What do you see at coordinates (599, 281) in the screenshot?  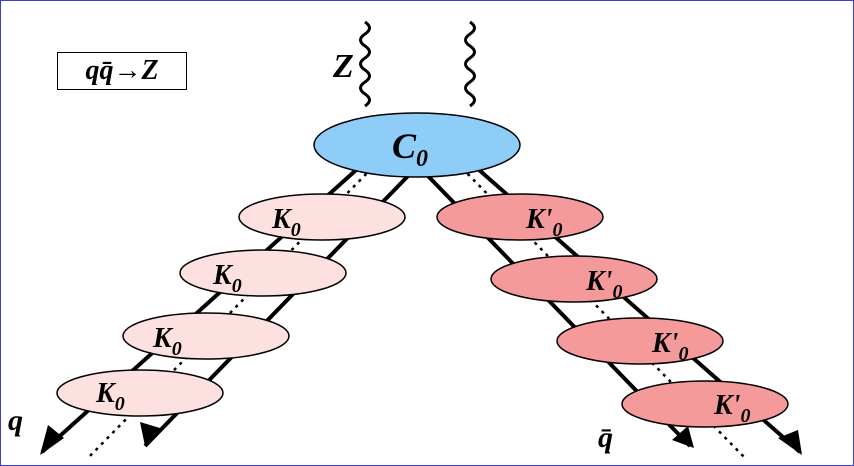 I see `right-kernel-2-label: K'` at bounding box center [599, 281].